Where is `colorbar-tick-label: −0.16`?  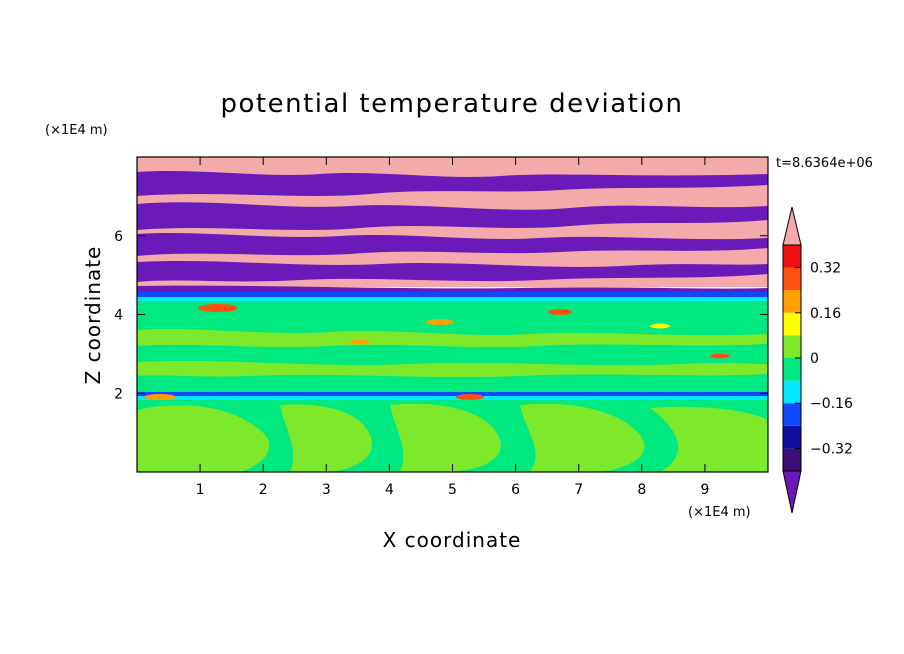 colorbar-tick-label: −0.16 is located at coordinates (831, 404).